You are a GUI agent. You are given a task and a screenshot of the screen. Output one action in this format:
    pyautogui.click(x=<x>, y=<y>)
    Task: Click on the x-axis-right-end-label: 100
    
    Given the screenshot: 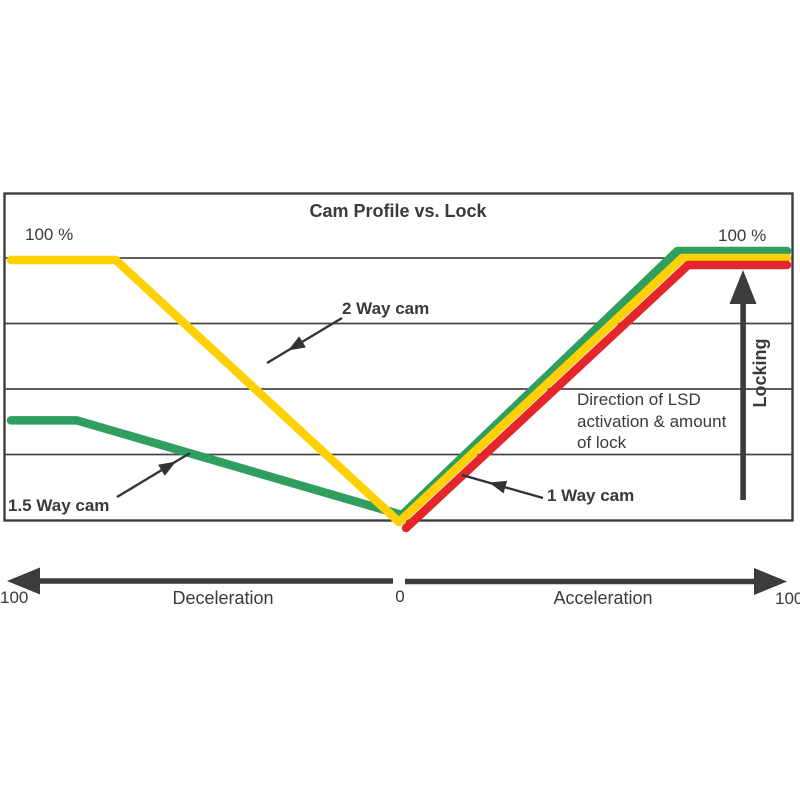 What is the action you would take?
    pyautogui.click(x=787, y=598)
    